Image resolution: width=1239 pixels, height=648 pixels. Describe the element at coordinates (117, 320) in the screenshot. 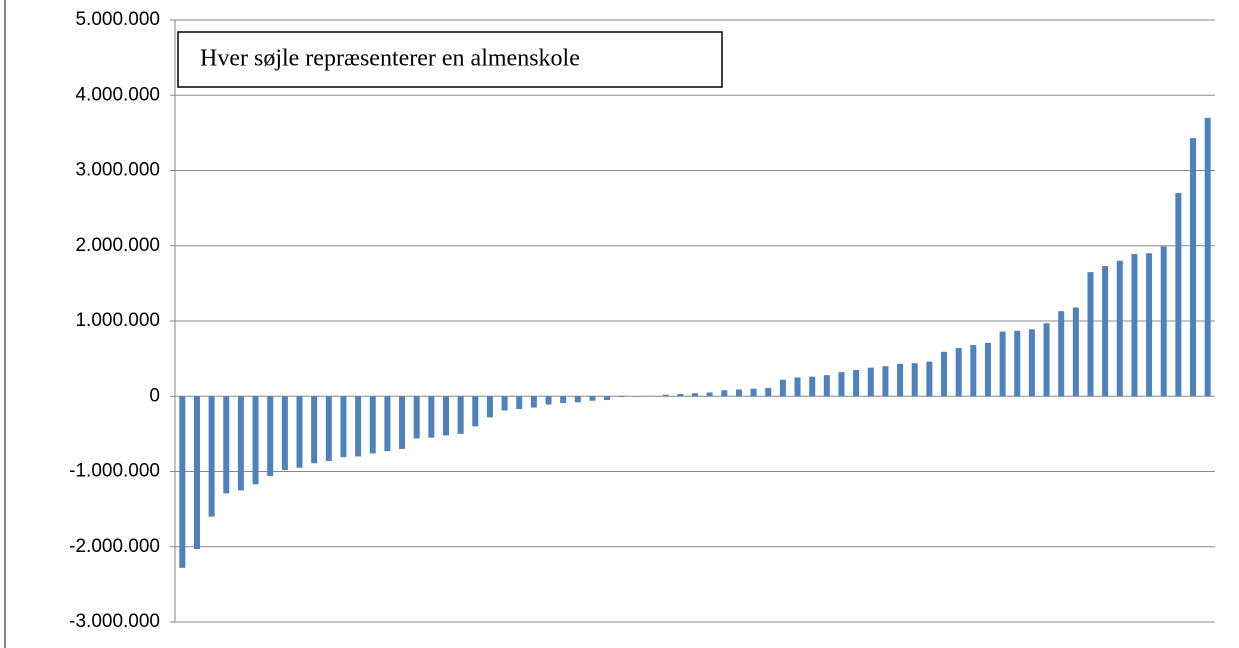

I see `y-tick-label: 1.000.000` at that location.